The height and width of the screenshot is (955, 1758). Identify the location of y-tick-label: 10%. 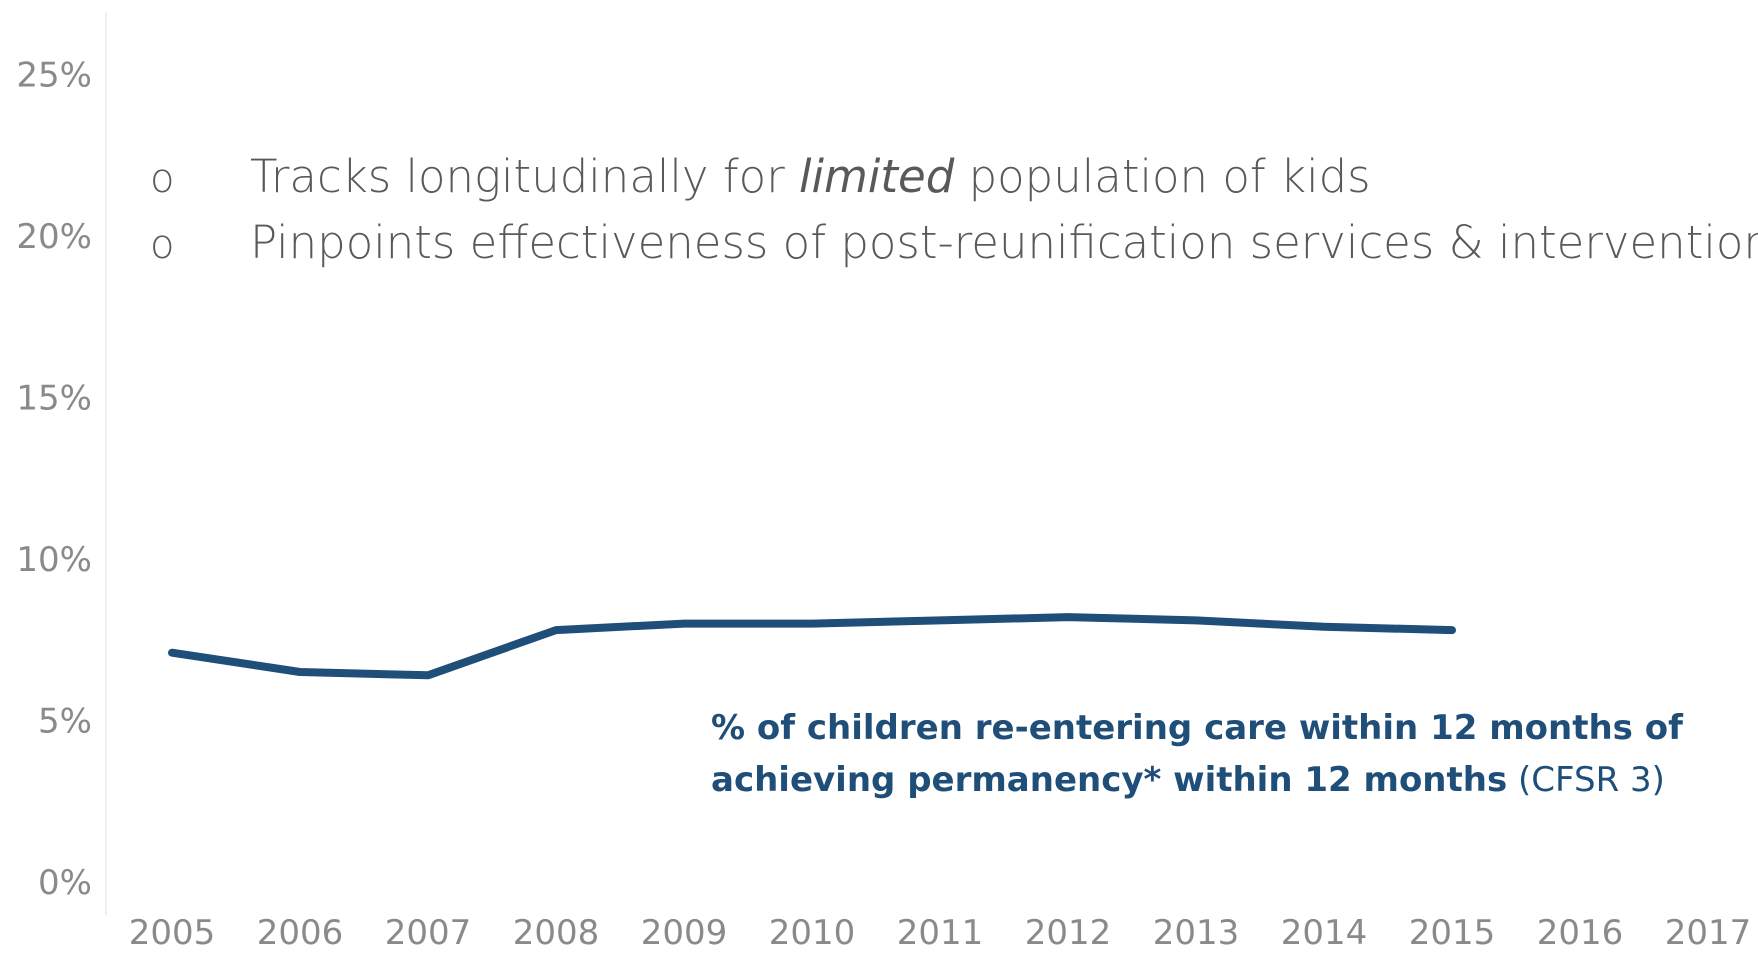
(54, 560).